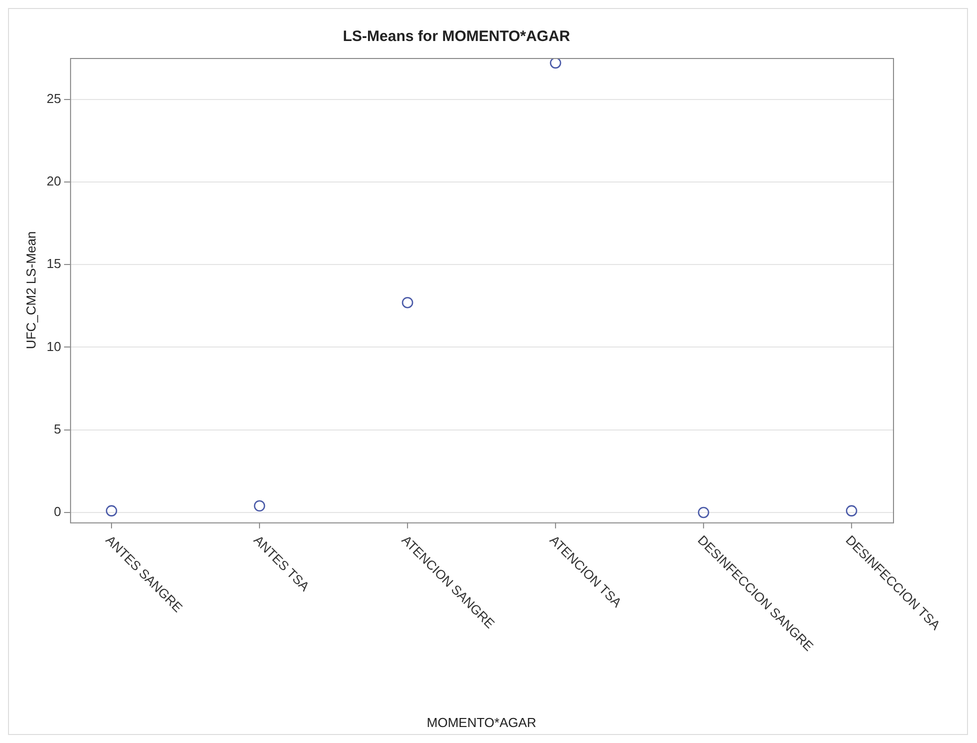 The image size is (977, 743). Describe the element at coordinates (456, 37) in the screenshot. I see `chart-title: LS-Means for MOMENTO*AGAR` at that location.